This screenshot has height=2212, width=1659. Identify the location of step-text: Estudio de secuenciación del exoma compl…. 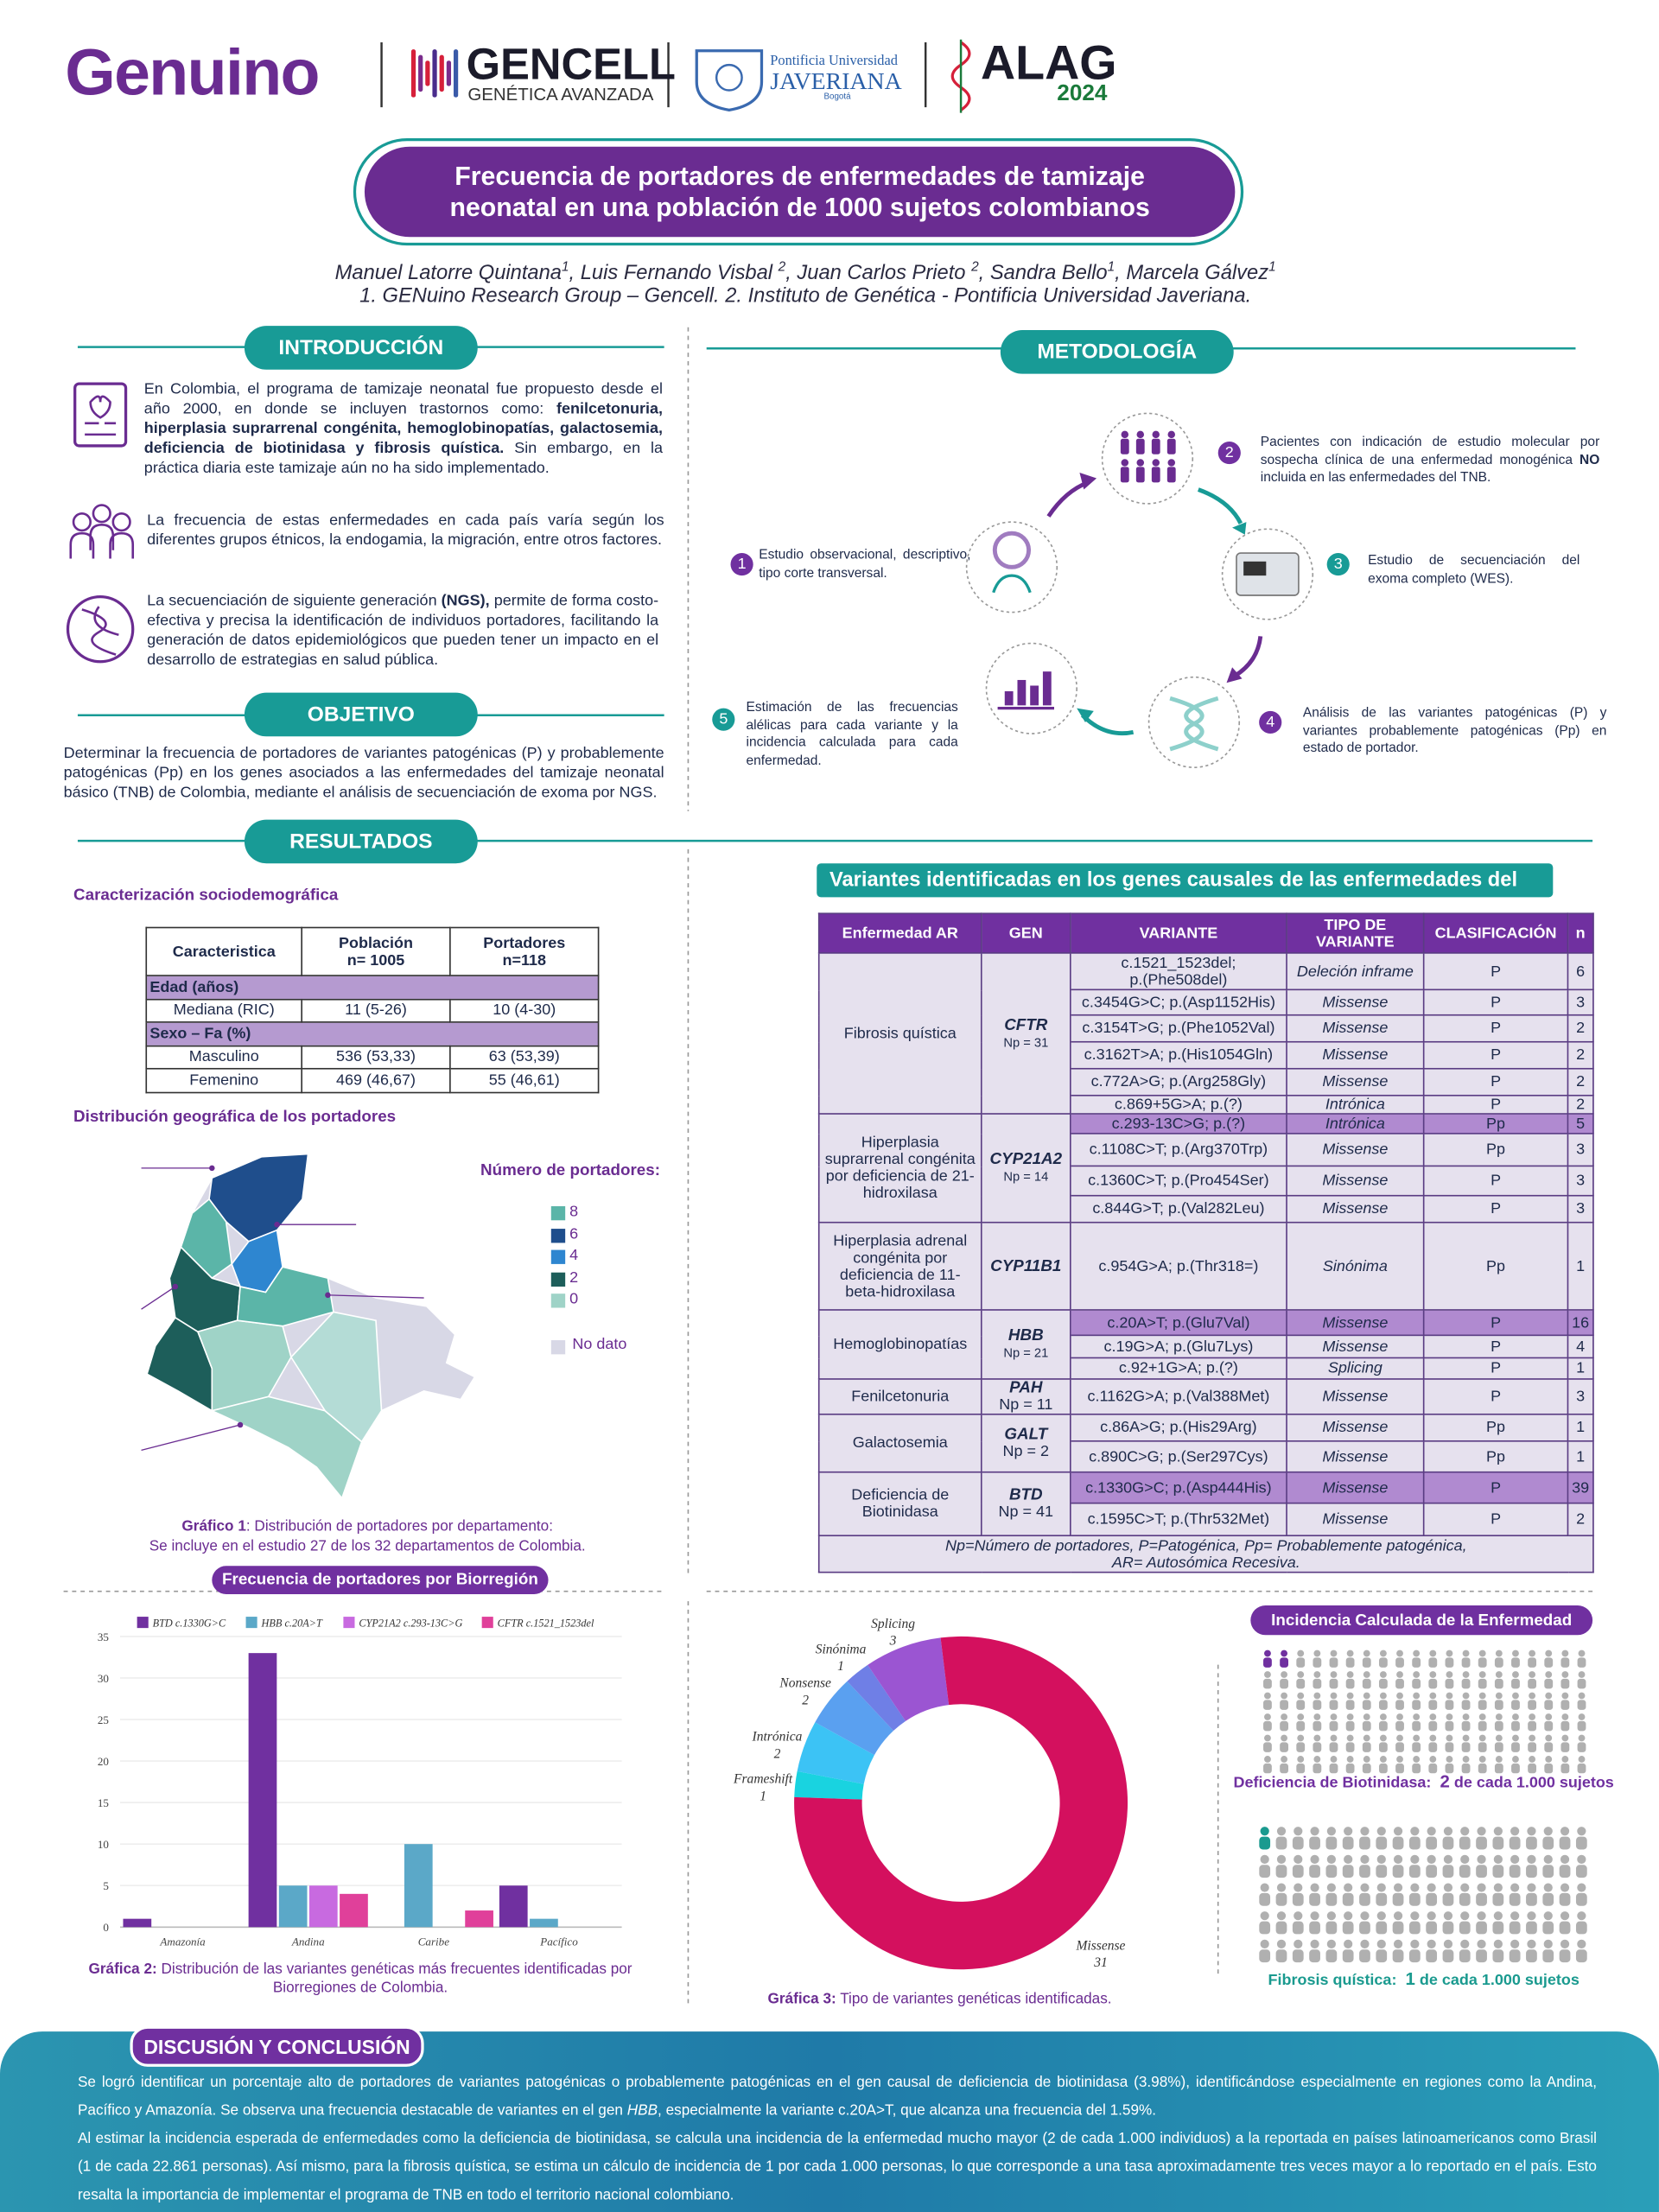
(1474, 570).